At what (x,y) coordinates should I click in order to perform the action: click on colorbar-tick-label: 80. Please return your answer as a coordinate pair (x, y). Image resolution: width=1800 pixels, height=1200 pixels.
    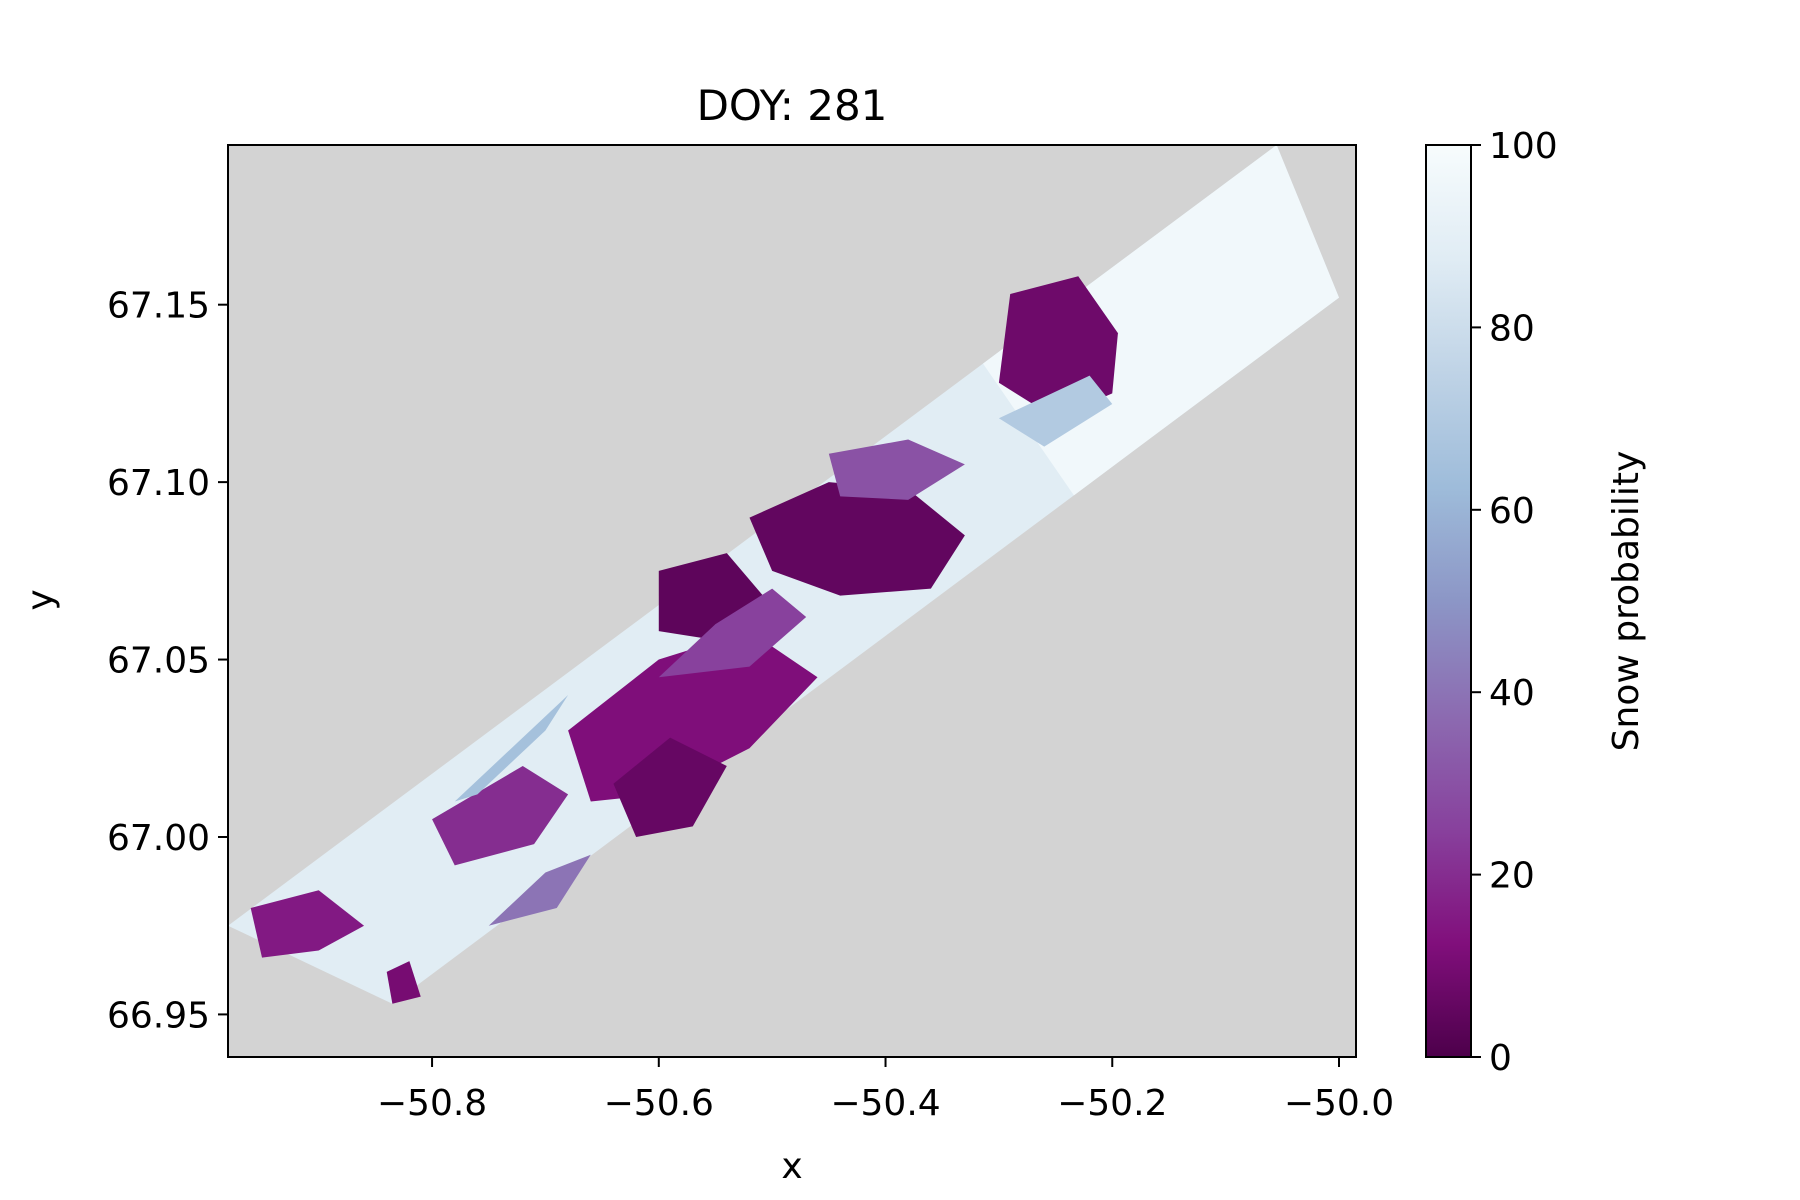
    Looking at the image, I should click on (1512, 328).